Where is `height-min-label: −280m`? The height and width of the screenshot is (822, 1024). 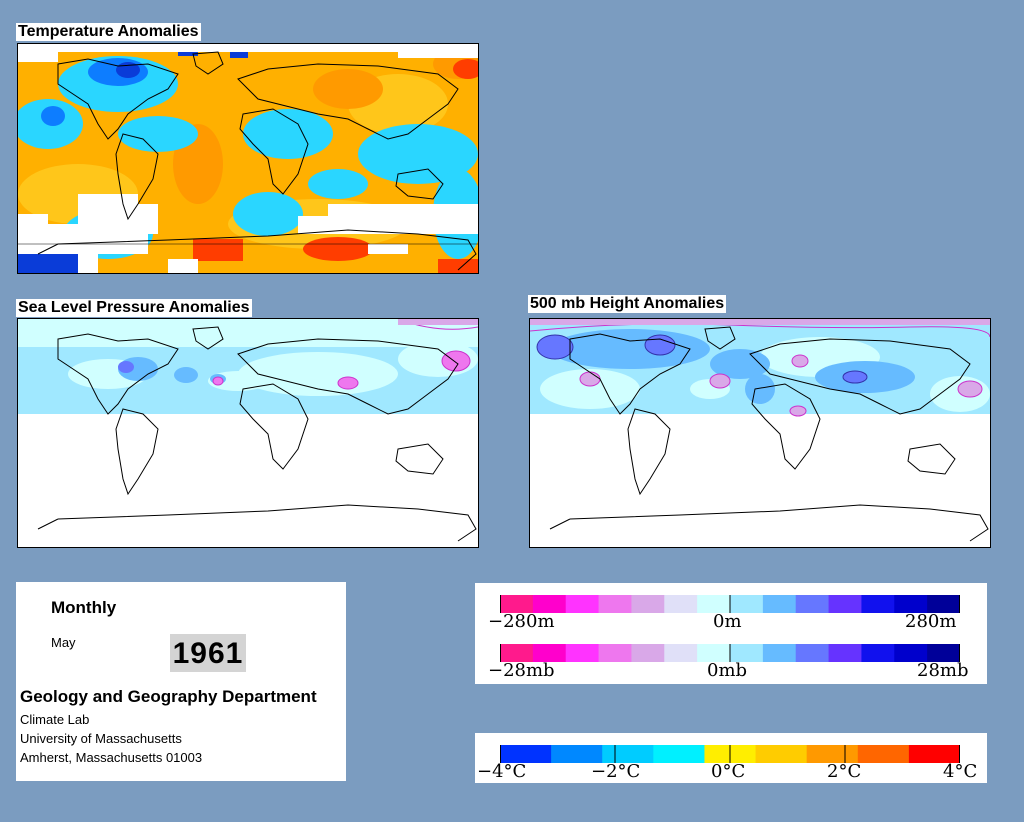 height-min-label: −280m is located at coordinates (521, 621).